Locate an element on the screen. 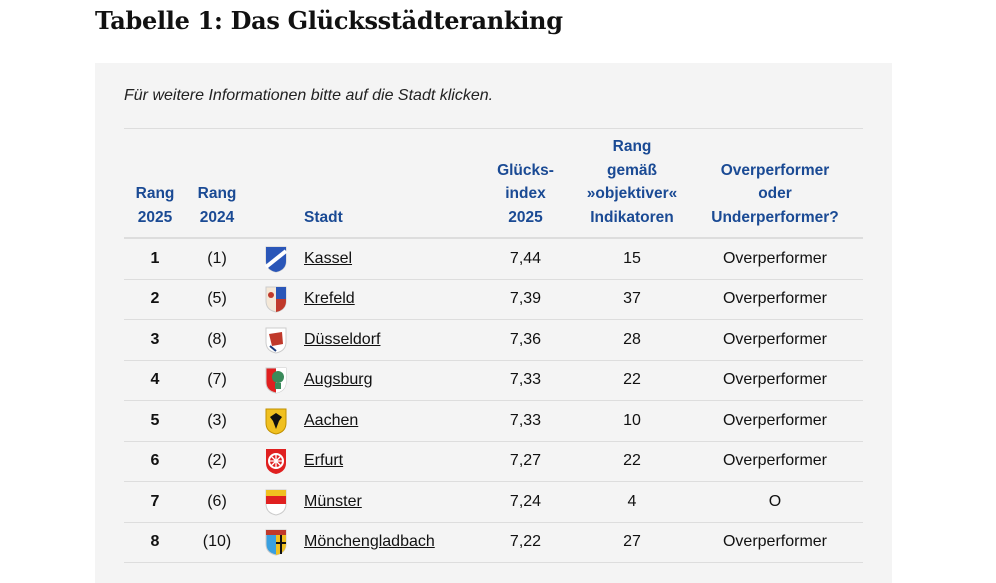 This screenshot has height=583, width=996. city-link: Münster is located at coordinates (333, 501).